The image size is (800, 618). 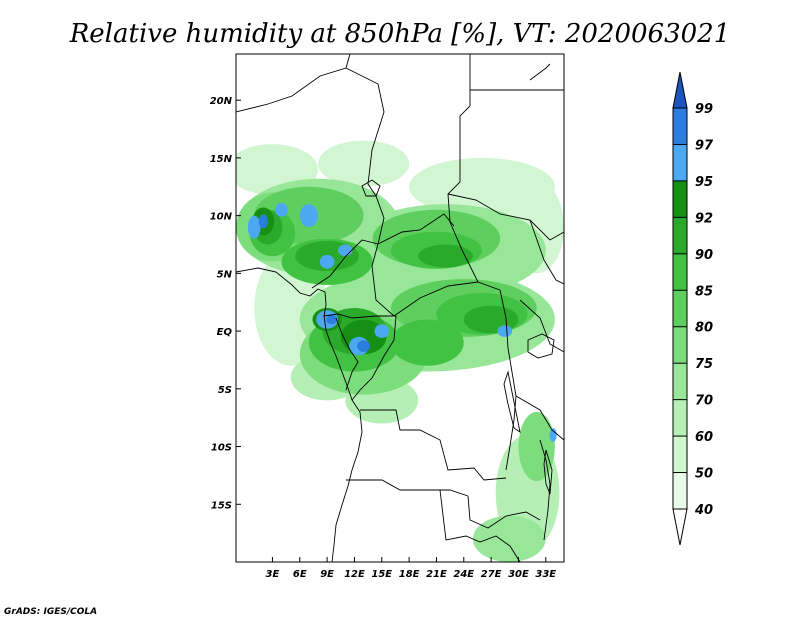 I want to click on x-tick-label: 18E, so click(x=409, y=574).